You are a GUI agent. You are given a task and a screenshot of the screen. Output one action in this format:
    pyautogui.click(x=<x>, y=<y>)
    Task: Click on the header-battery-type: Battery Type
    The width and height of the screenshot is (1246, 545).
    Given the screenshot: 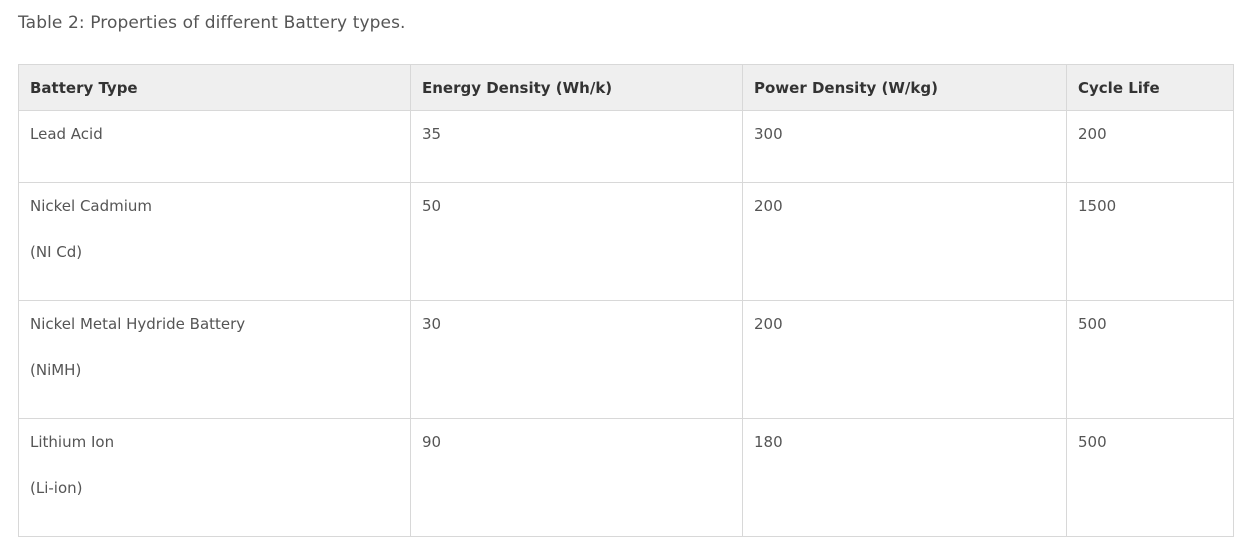 What is the action you would take?
    pyautogui.click(x=214, y=87)
    